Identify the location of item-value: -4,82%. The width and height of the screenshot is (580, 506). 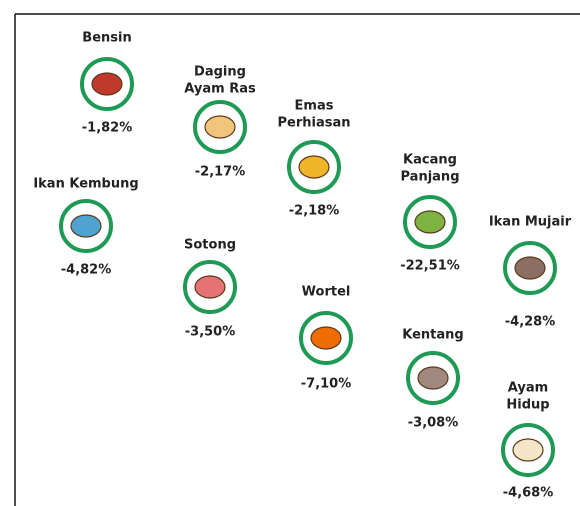
(86, 270).